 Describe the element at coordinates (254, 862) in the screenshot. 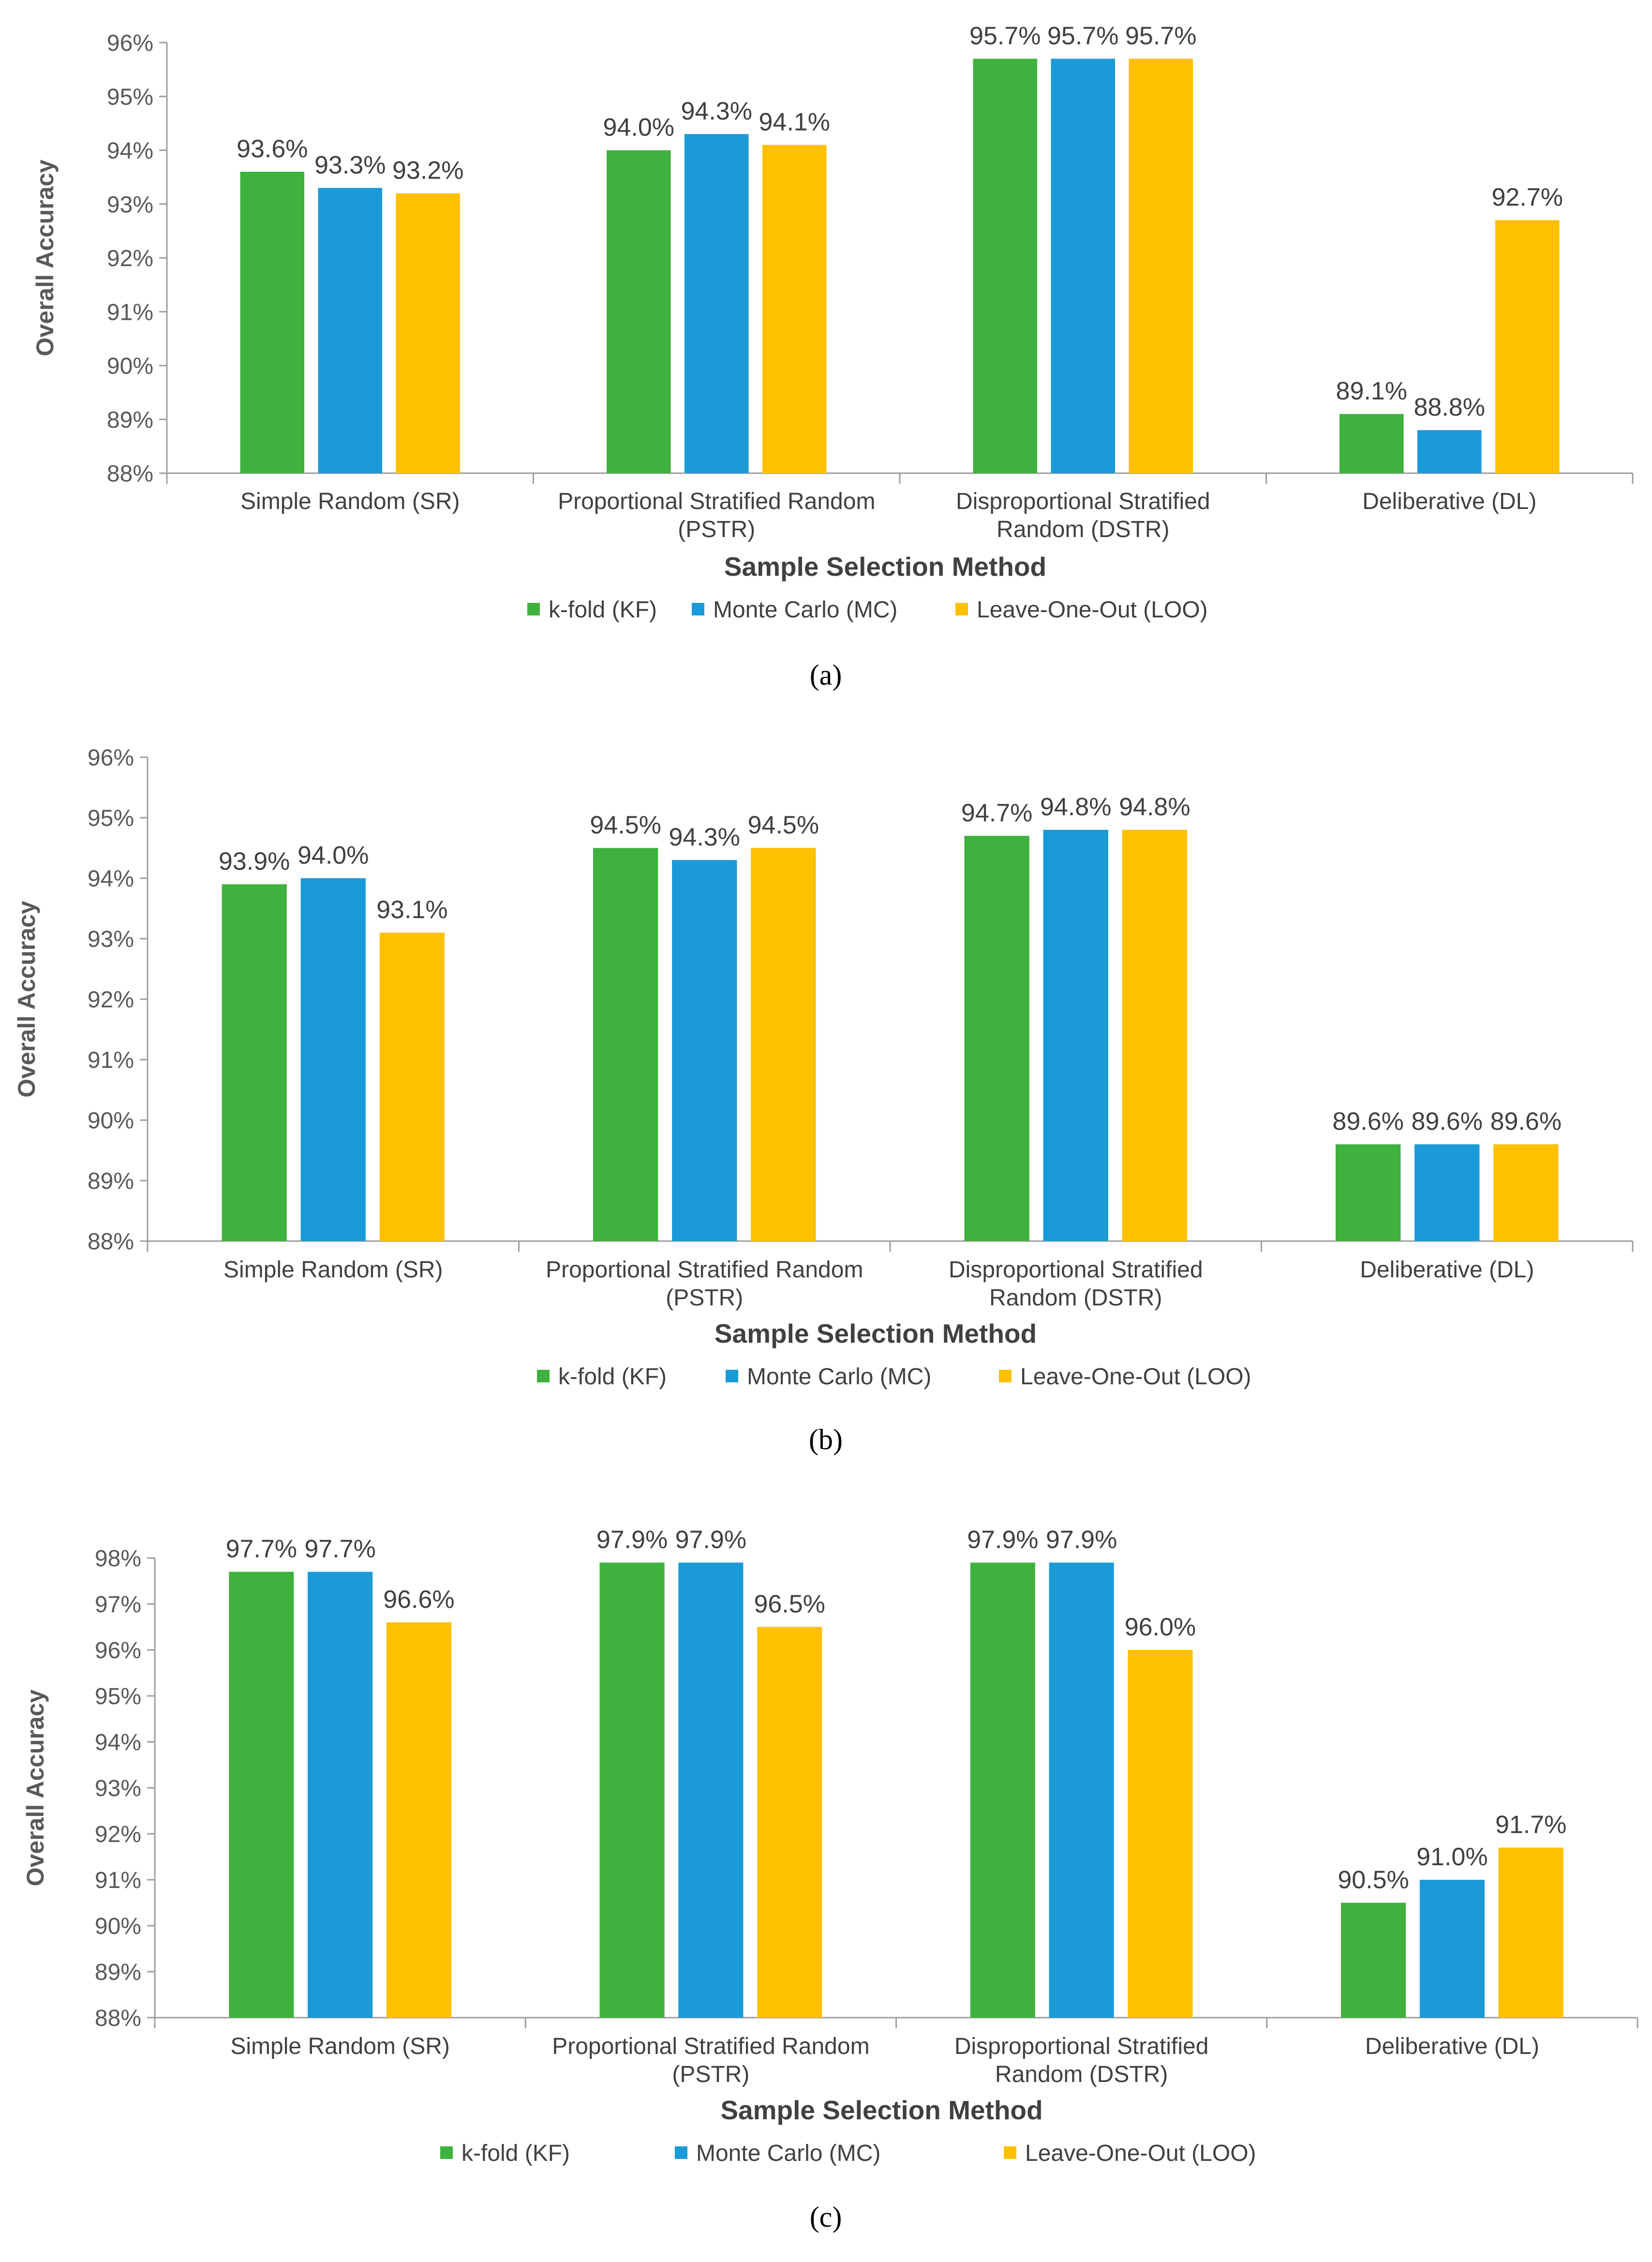

I see `data-label: 93.9%` at that location.